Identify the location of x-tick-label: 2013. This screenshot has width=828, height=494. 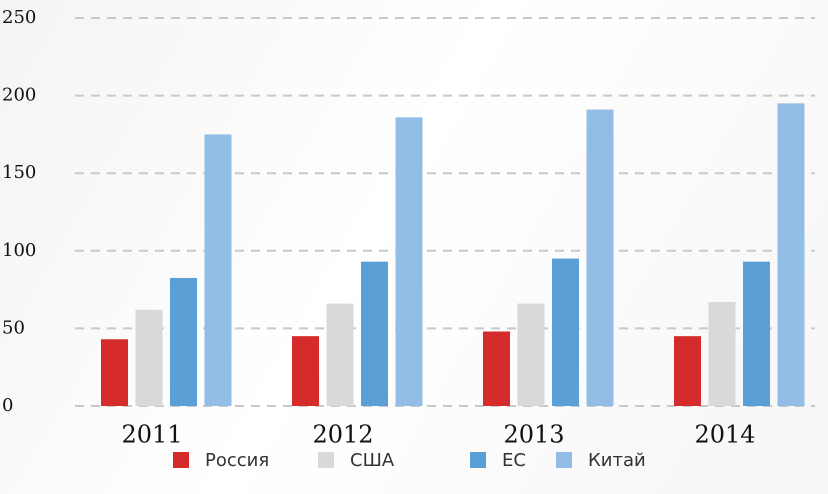
(533, 435).